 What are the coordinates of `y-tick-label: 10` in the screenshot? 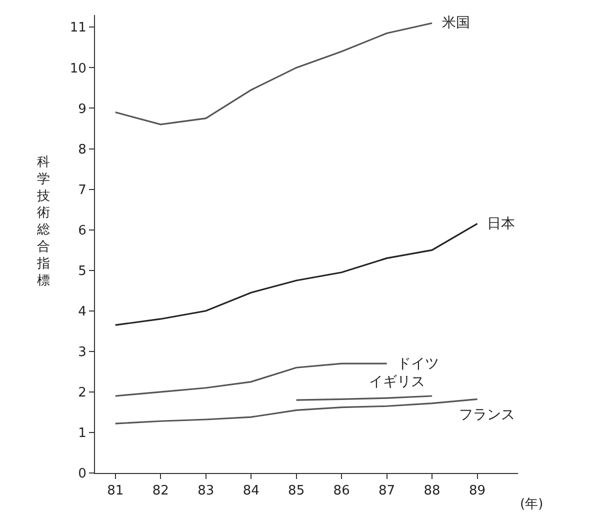 It's located at (78, 68).